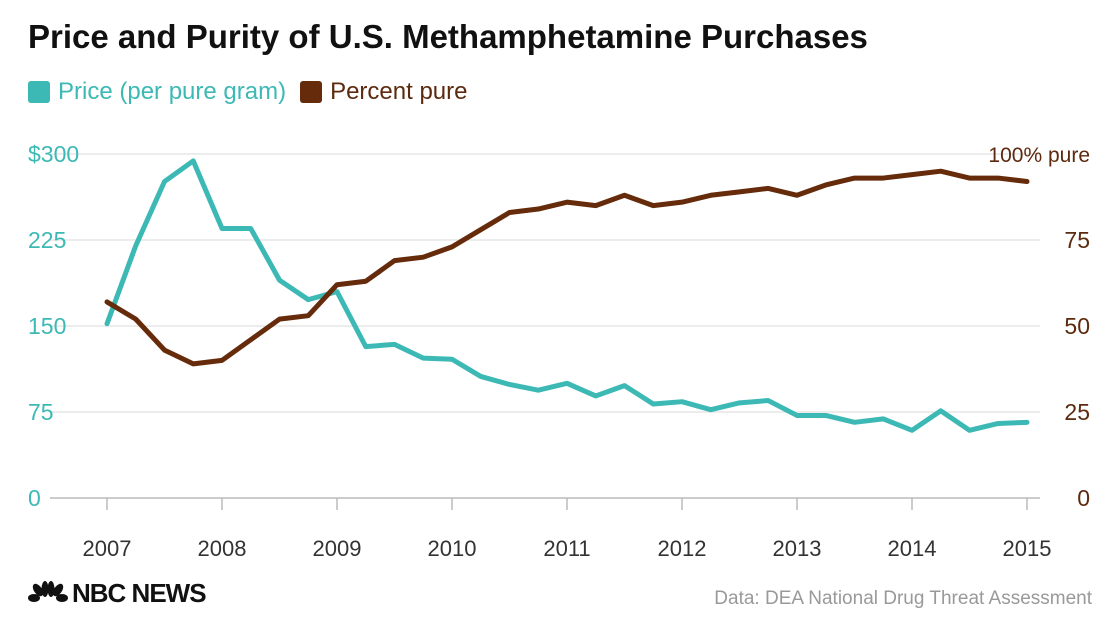  Describe the element at coordinates (311, 92) in the screenshot. I see `legend-swatch-purity` at that location.